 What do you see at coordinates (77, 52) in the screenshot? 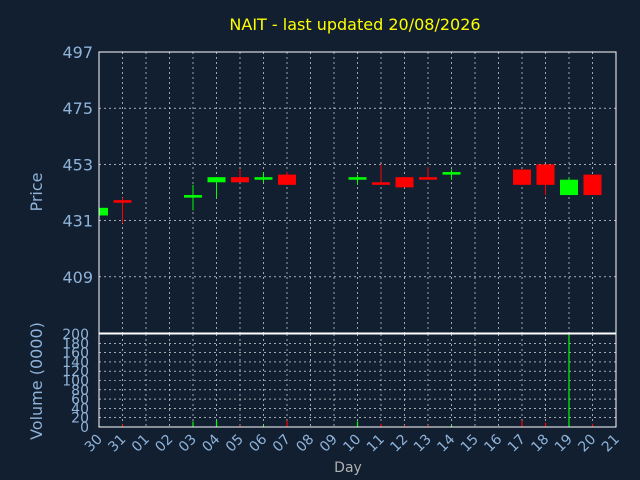
I see `price-tick-label: 497` at bounding box center [77, 52].